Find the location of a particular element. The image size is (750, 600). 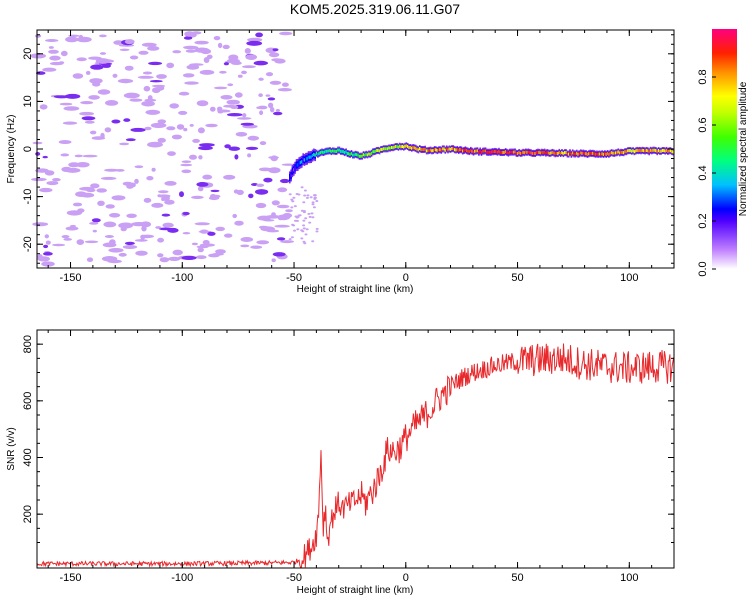

x-tick-label: -150 is located at coordinates (71, 278).